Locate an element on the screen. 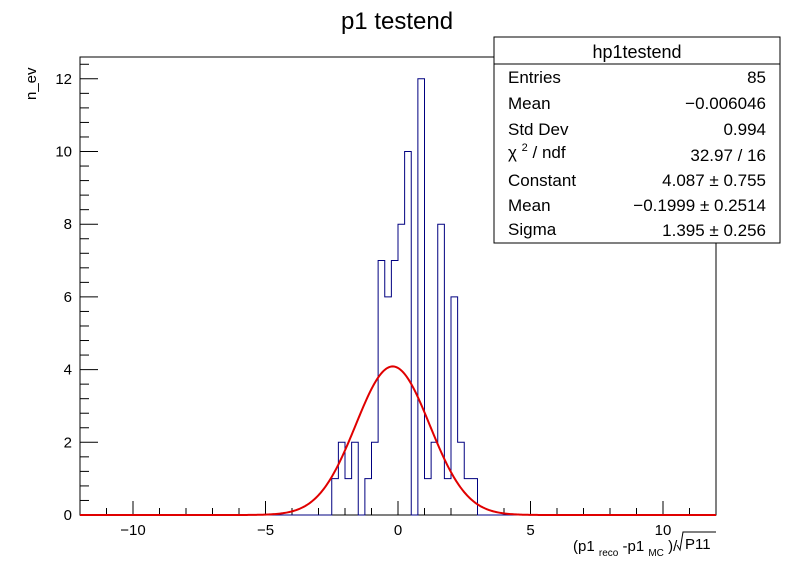  x-label-sub: MC is located at coordinates (656, 553).